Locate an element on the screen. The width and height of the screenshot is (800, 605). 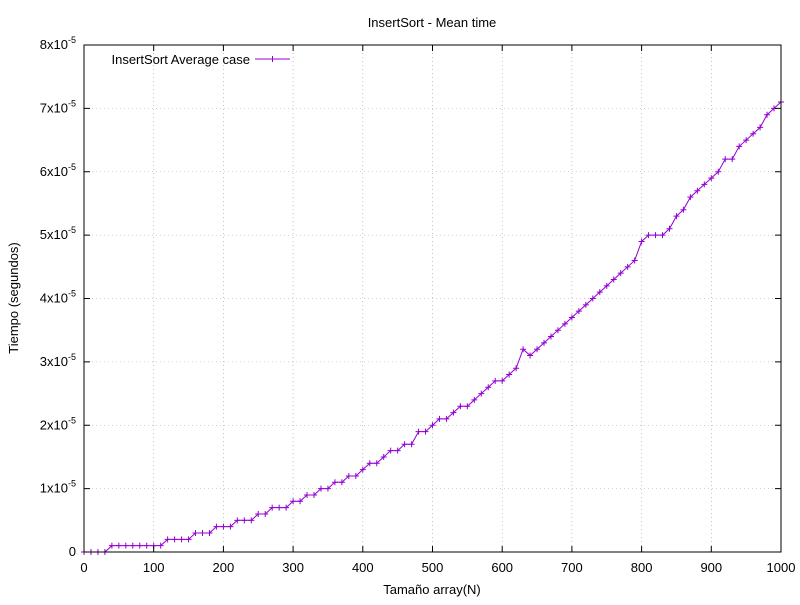
x-tick-label: 900 is located at coordinates (711, 567).